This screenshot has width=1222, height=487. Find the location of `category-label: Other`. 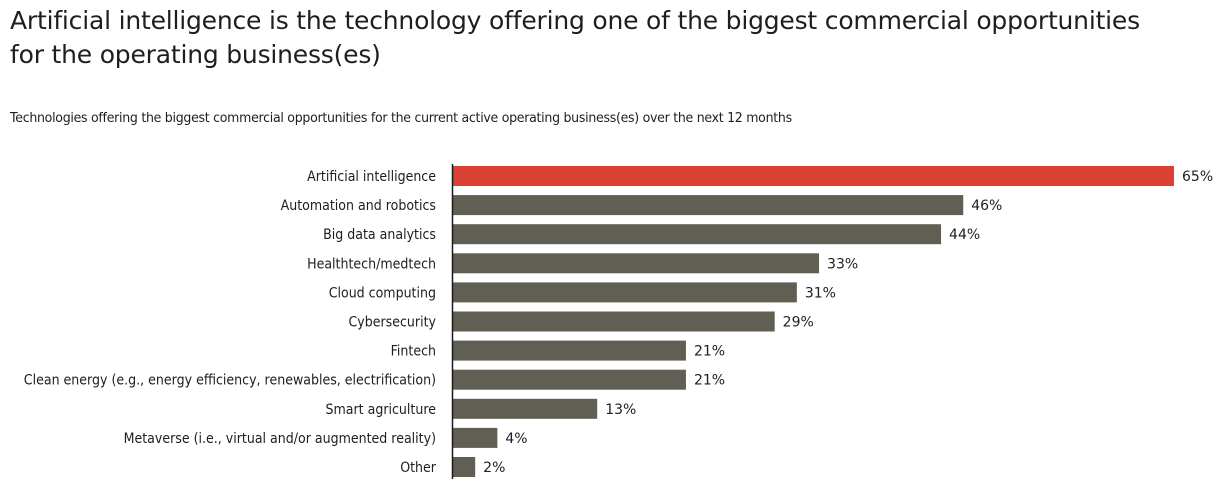

category-label: Other is located at coordinates (418, 468).